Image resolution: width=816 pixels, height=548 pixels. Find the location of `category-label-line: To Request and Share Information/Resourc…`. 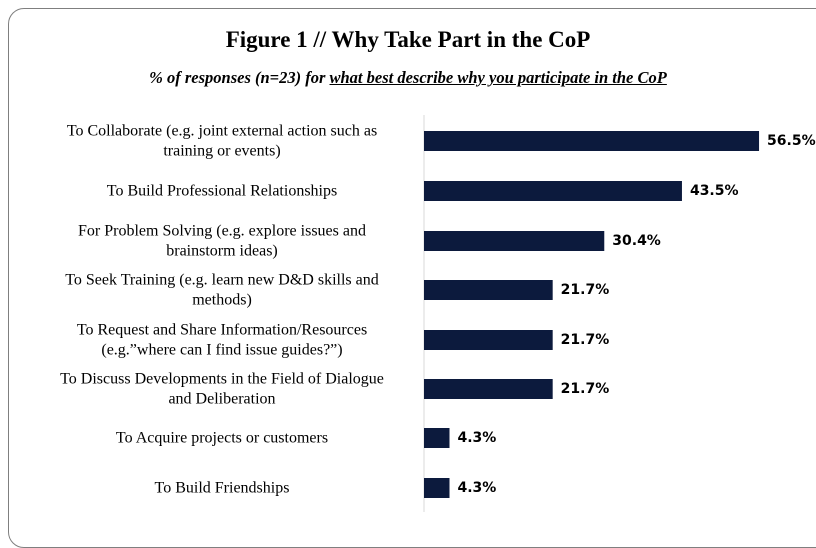

category-label-line: To Request and Share Information/Resourc… is located at coordinates (222, 330).